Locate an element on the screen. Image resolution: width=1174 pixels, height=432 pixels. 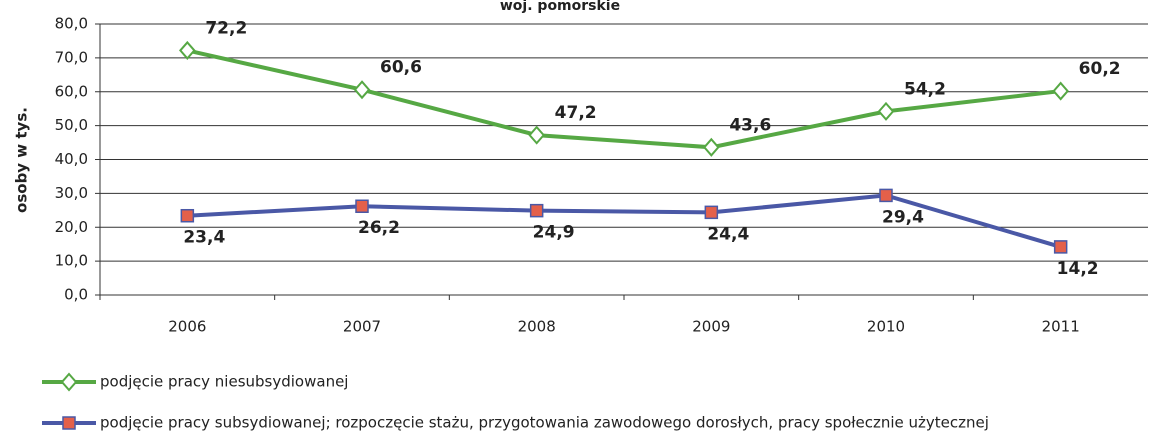
x-tick-label: 2006 is located at coordinates (187, 327).